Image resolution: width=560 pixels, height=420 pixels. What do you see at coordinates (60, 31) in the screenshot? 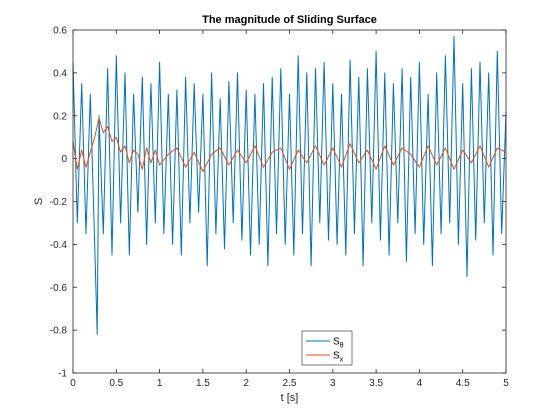
I see `y-tick-label: 0.6` at bounding box center [60, 31].